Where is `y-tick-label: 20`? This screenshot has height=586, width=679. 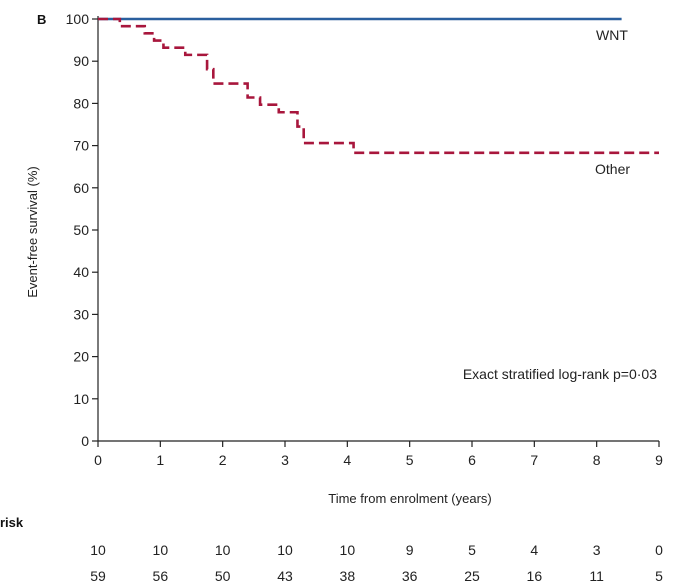
y-tick-label: 20 is located at coordinates (81, 357).